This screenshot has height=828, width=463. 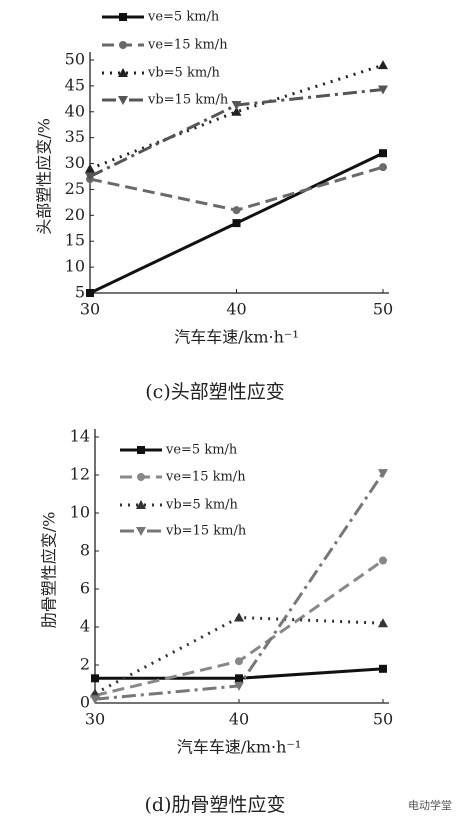 I want to click on y-tick-label: 50, so click(x=75, y=59).